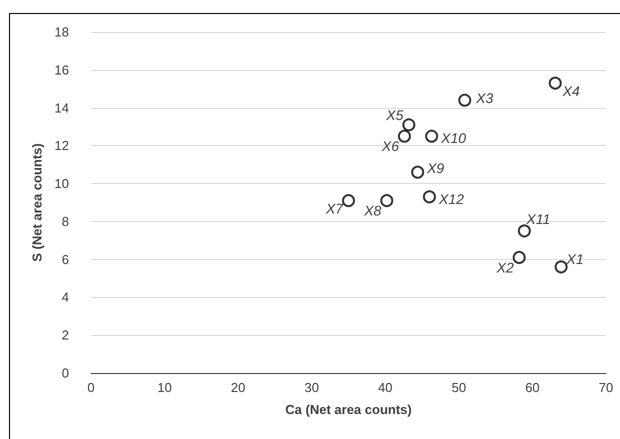 This screenshot has height=439, width=620. Describe the element at coordinates (65, 259) in the screenshot. I see `y-tick-label: 6` at that location.